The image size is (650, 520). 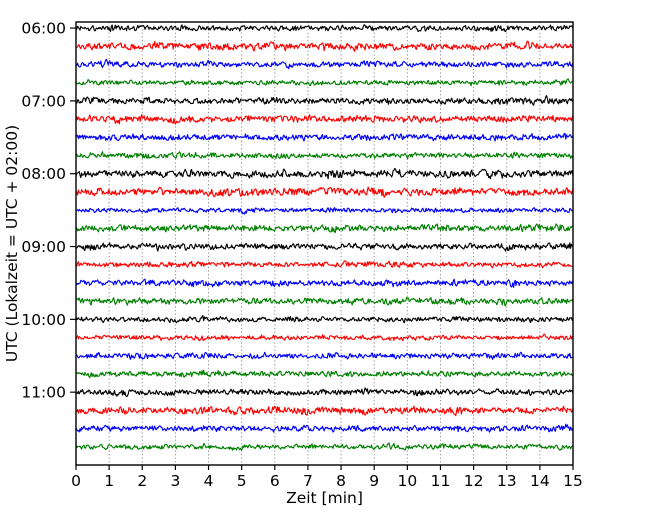 I want to click on x-tick-label: 15, so click(x=573, y=481).